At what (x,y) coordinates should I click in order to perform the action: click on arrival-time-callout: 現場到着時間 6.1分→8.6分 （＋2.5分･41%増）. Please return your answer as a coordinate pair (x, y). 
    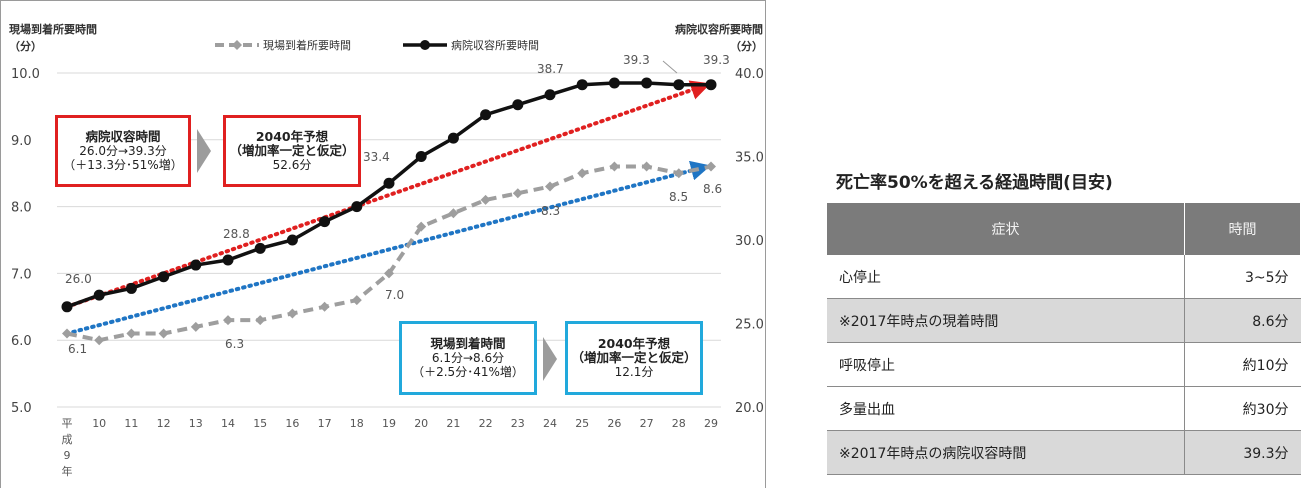
    Looking at the image, I should click on (468, 358).